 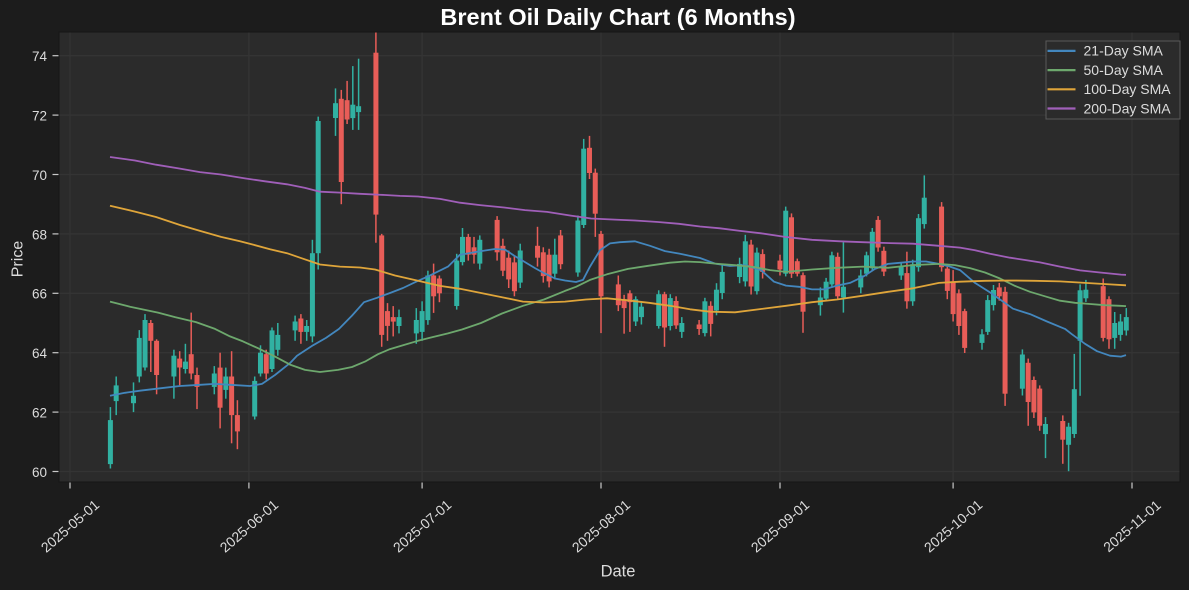 I want to click on svg-text: 62, so click(x=39, y=413).